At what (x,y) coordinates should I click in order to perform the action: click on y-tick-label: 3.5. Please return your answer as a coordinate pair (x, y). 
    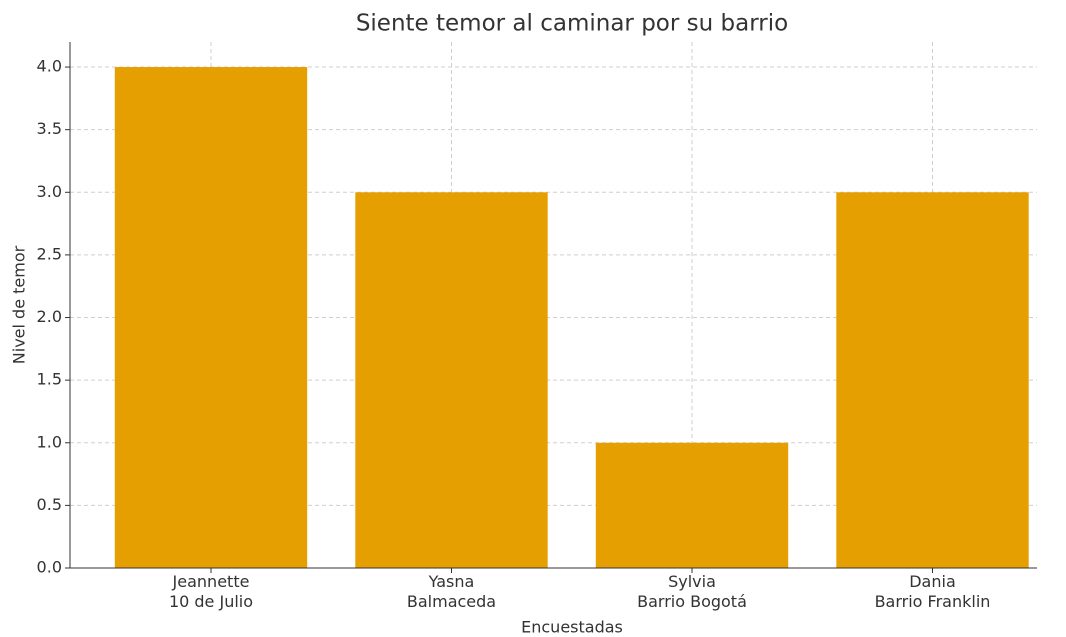
    Looking at the image, I should click on (49, 128).